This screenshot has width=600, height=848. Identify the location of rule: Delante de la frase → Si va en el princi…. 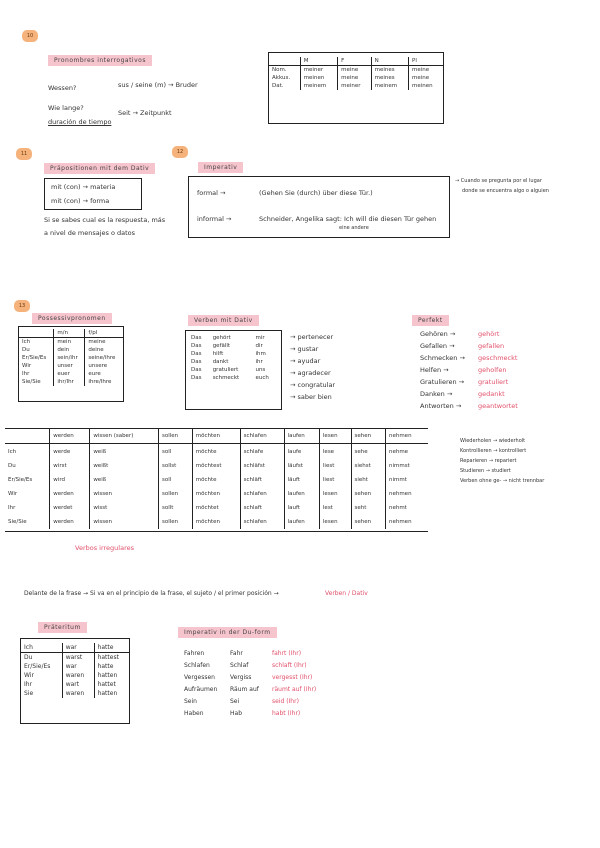
(151, 593).